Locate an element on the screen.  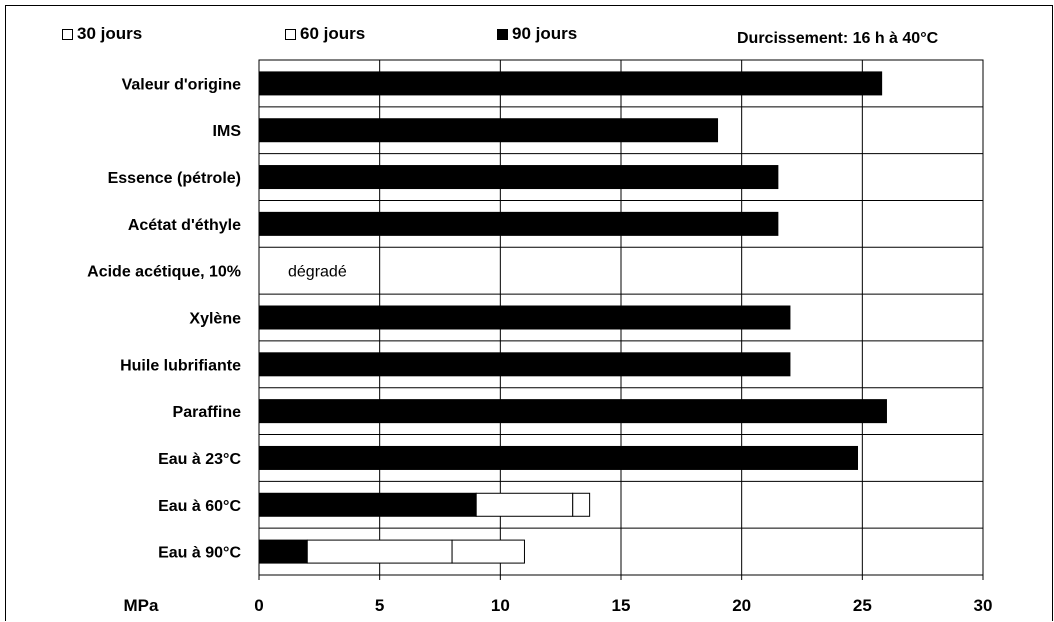
x-tick-label: 10 is located at coordinates (500, 605).